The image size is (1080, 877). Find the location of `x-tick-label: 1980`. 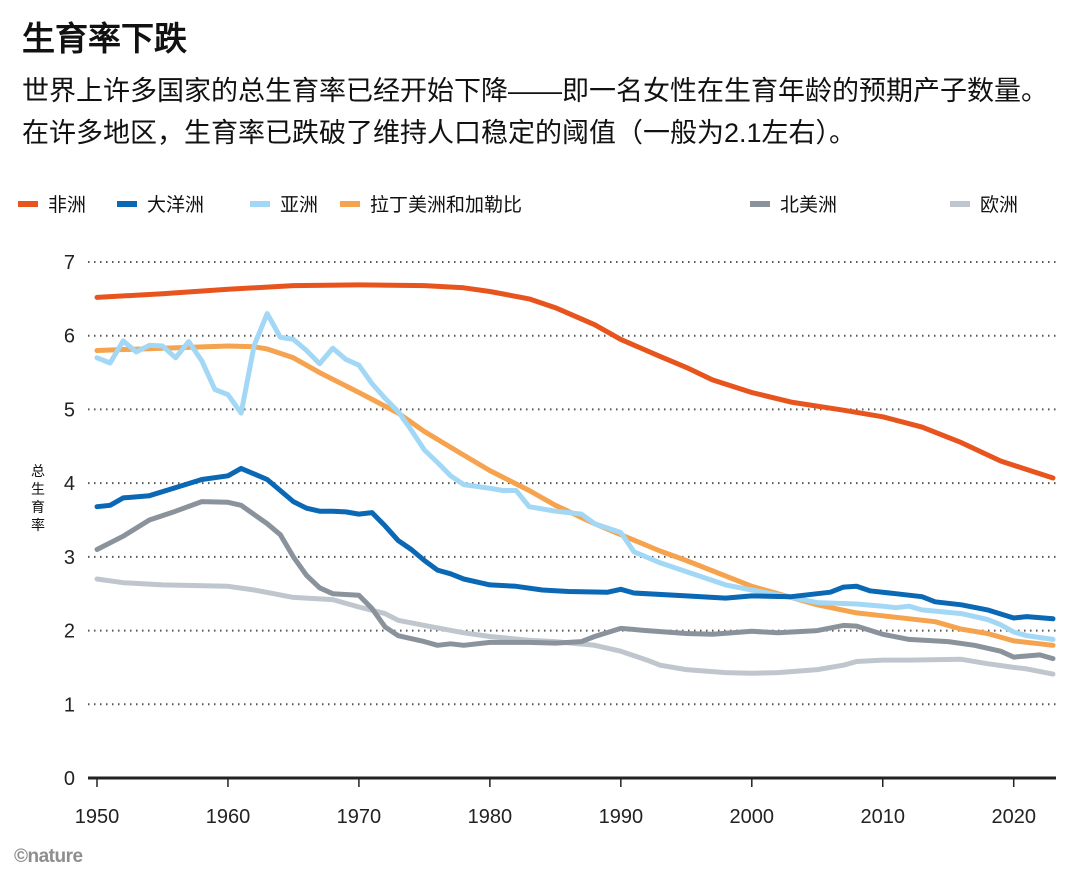

x-tick-label: 1980 is located at coordinates (490, 817).